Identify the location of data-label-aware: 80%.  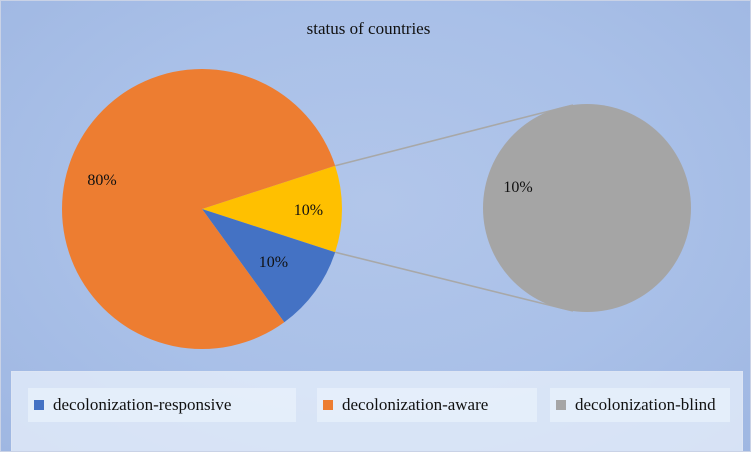
(101, 180).